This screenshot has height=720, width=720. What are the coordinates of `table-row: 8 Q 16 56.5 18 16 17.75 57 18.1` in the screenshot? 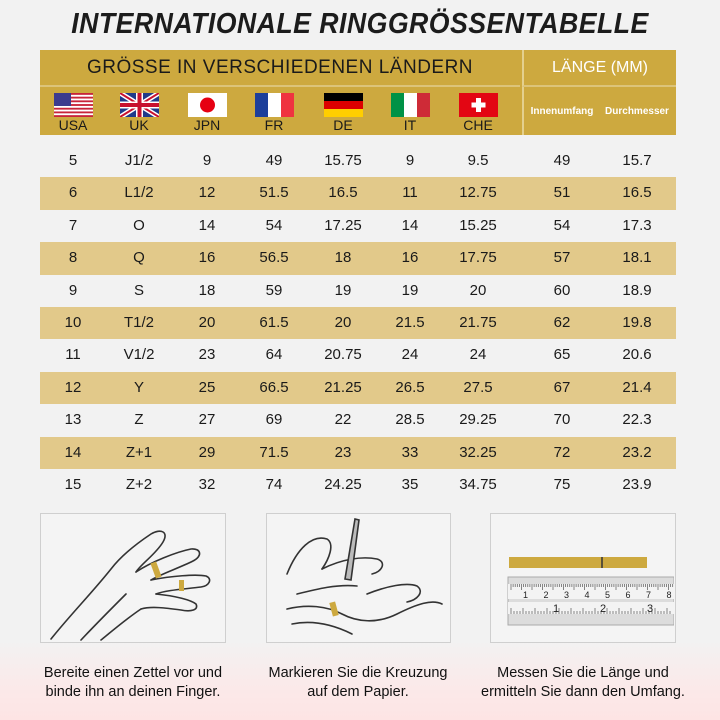 It's located at (358, 258).